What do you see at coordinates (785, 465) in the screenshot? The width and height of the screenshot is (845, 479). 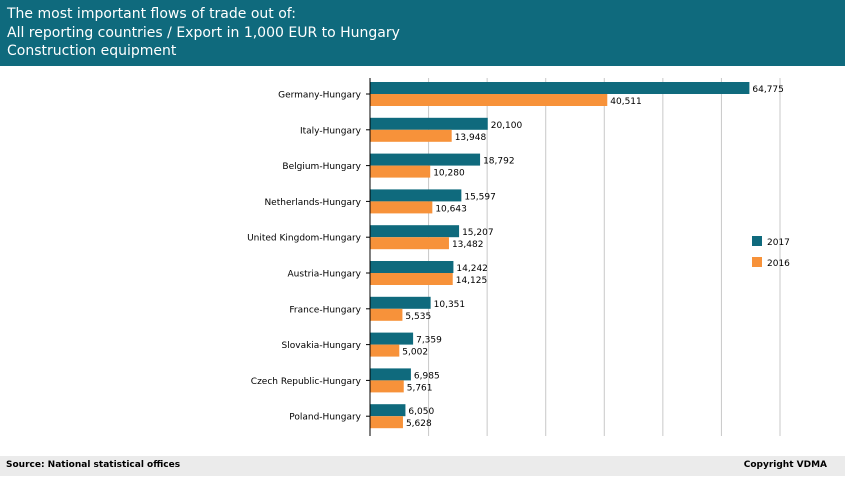 I see `copyright-note: Copyright VDMA` at bounding box center [785, 465].